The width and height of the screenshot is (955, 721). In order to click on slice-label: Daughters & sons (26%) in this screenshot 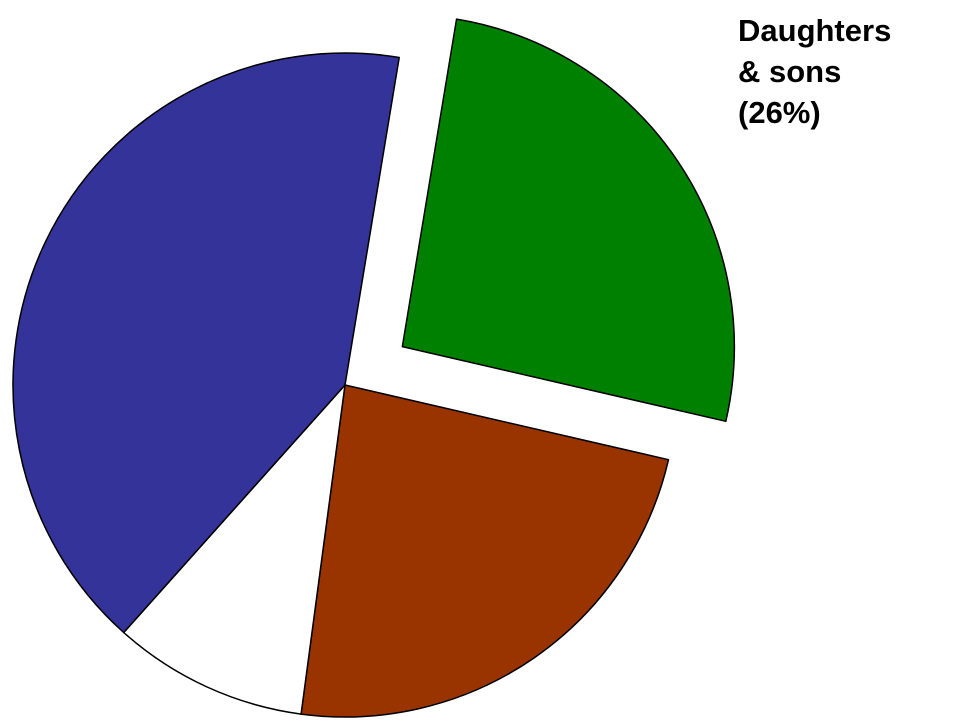, I will do `click(828, 71)`.